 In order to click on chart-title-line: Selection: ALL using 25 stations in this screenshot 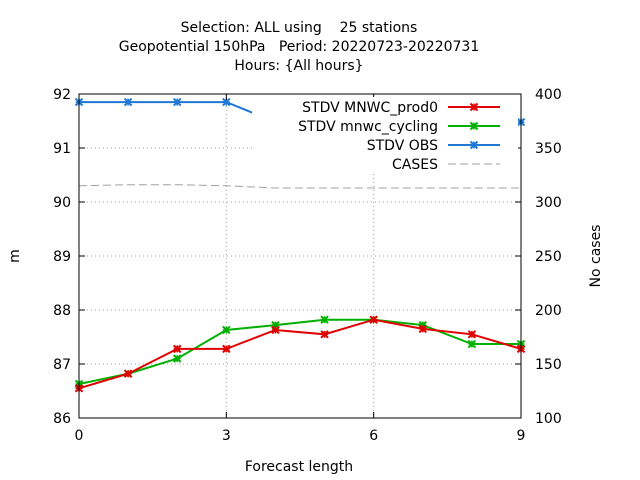, I will do `click(299, 28)`.